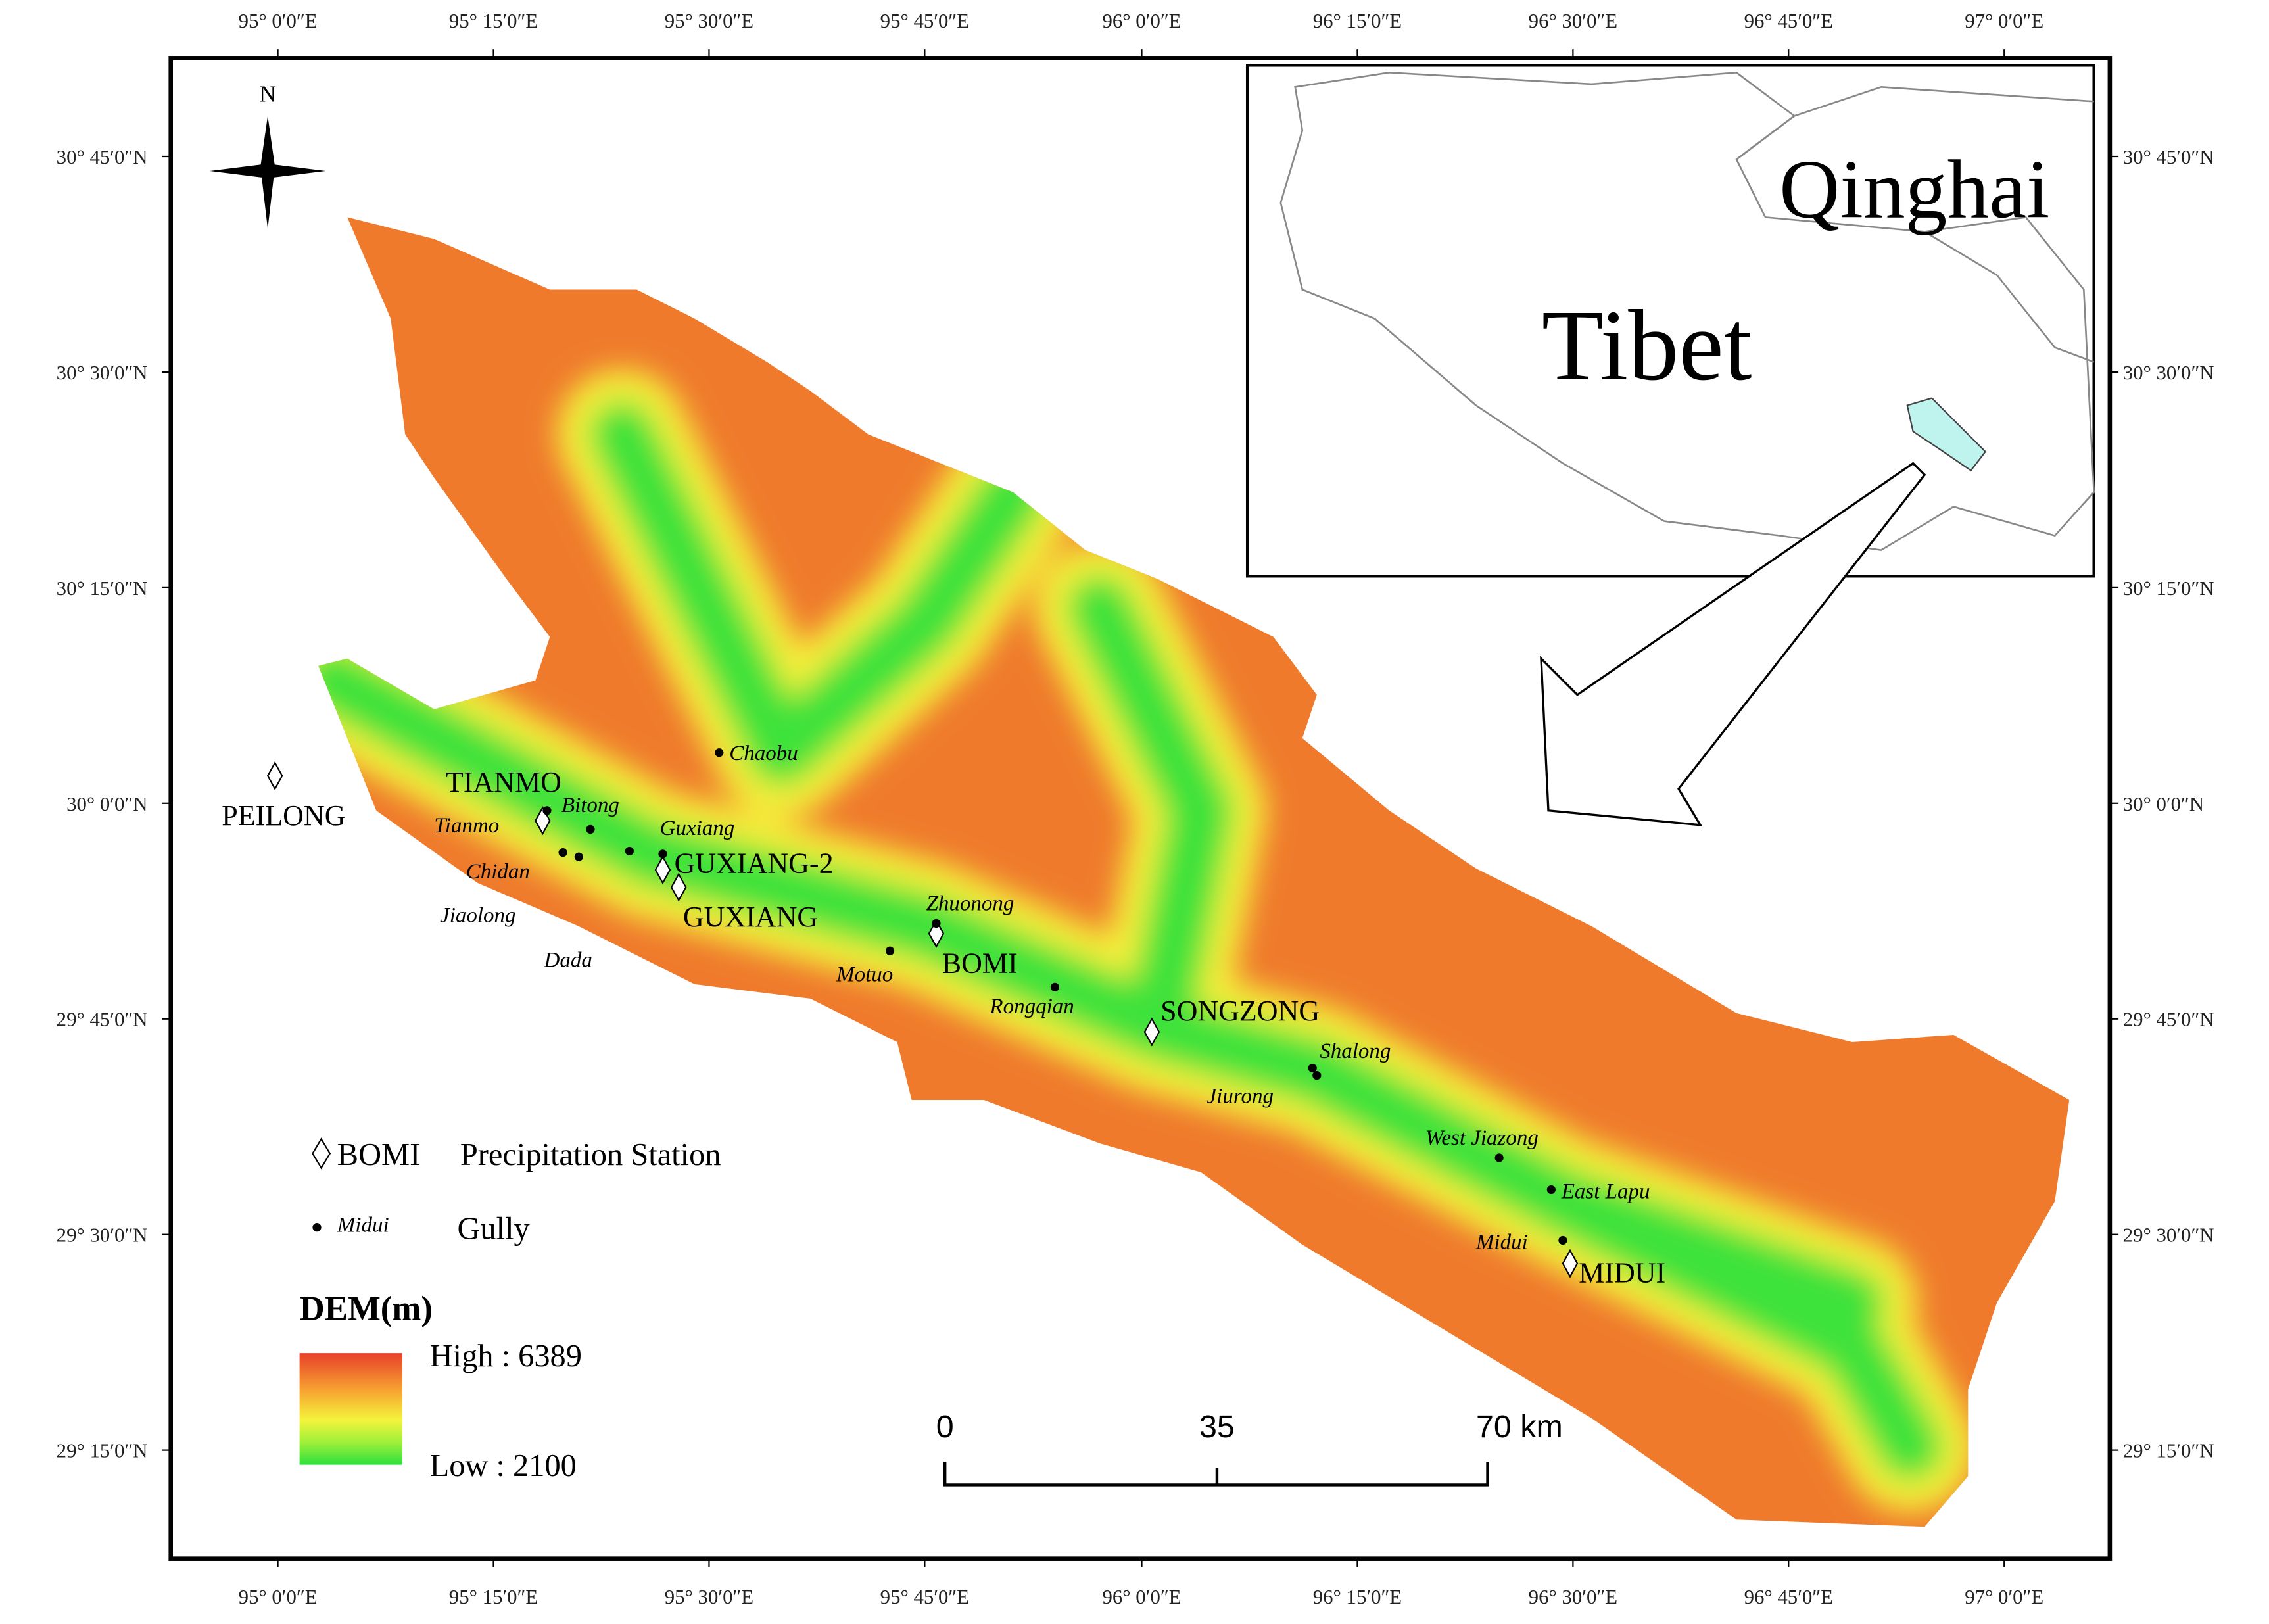 The width and height of the screenshot is (2269, 1624). Describe the element at coordinates (754, 863) in the screenshot. I see `station-label: GUXIANG-2` at that location.